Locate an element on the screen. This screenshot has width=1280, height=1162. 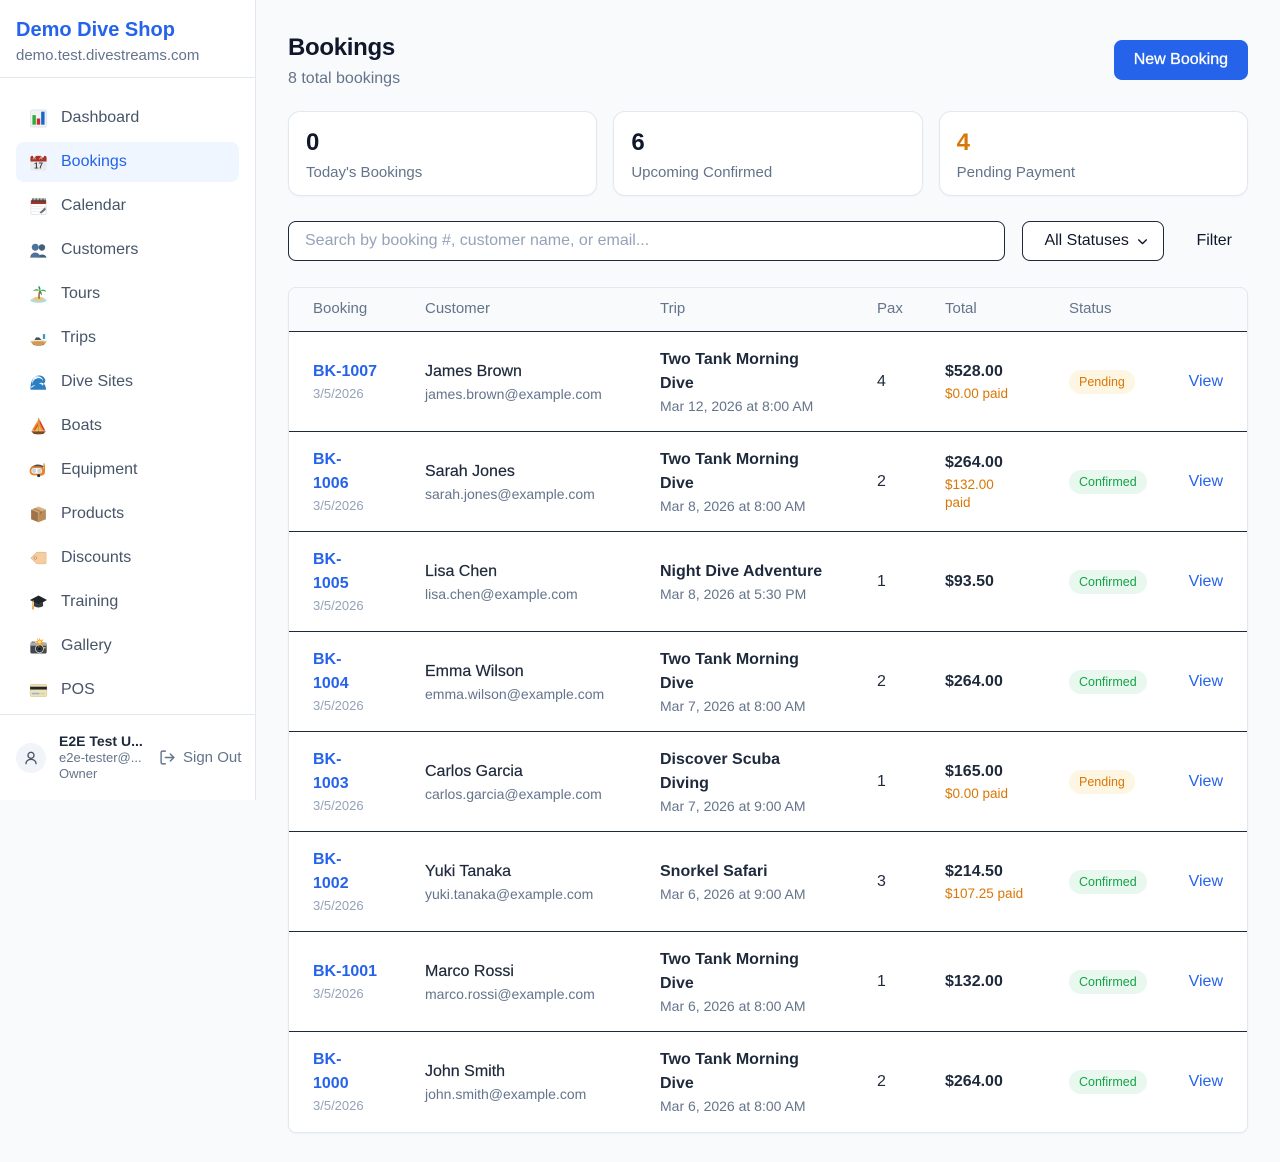
svg-text: 17 is located at coordinates (38, 165).